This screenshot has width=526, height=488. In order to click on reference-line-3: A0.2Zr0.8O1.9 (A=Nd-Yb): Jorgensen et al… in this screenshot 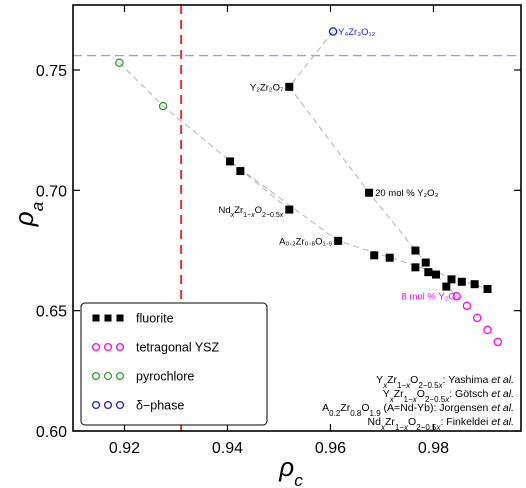, I will do `click(418, 410)`.